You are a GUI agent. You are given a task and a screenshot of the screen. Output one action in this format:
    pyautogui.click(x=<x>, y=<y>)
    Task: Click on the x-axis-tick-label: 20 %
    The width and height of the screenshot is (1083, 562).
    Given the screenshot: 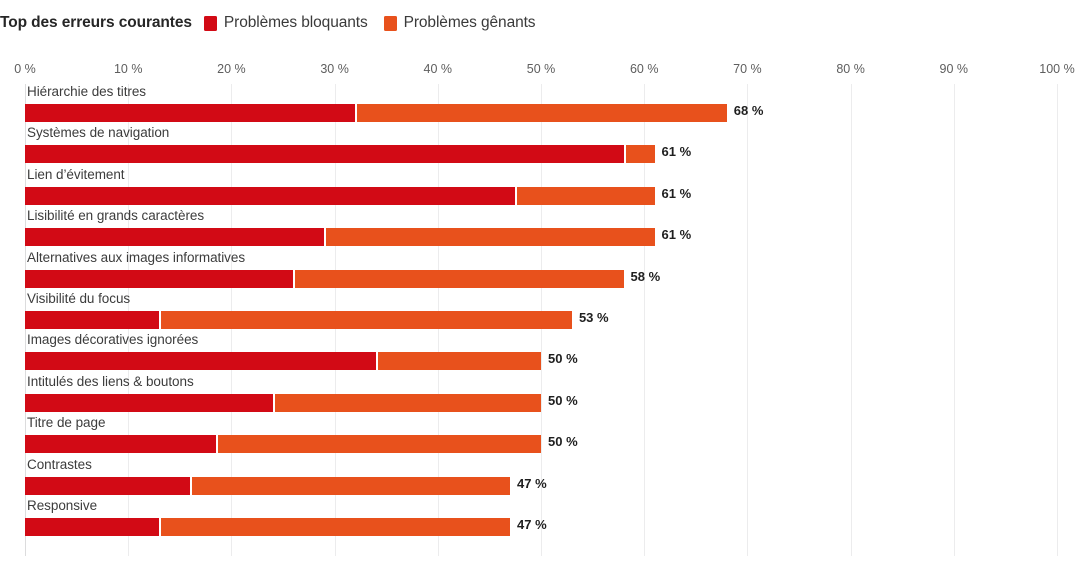 What is the action you would take?
    pyautogui.click(x=231, y=69)
    